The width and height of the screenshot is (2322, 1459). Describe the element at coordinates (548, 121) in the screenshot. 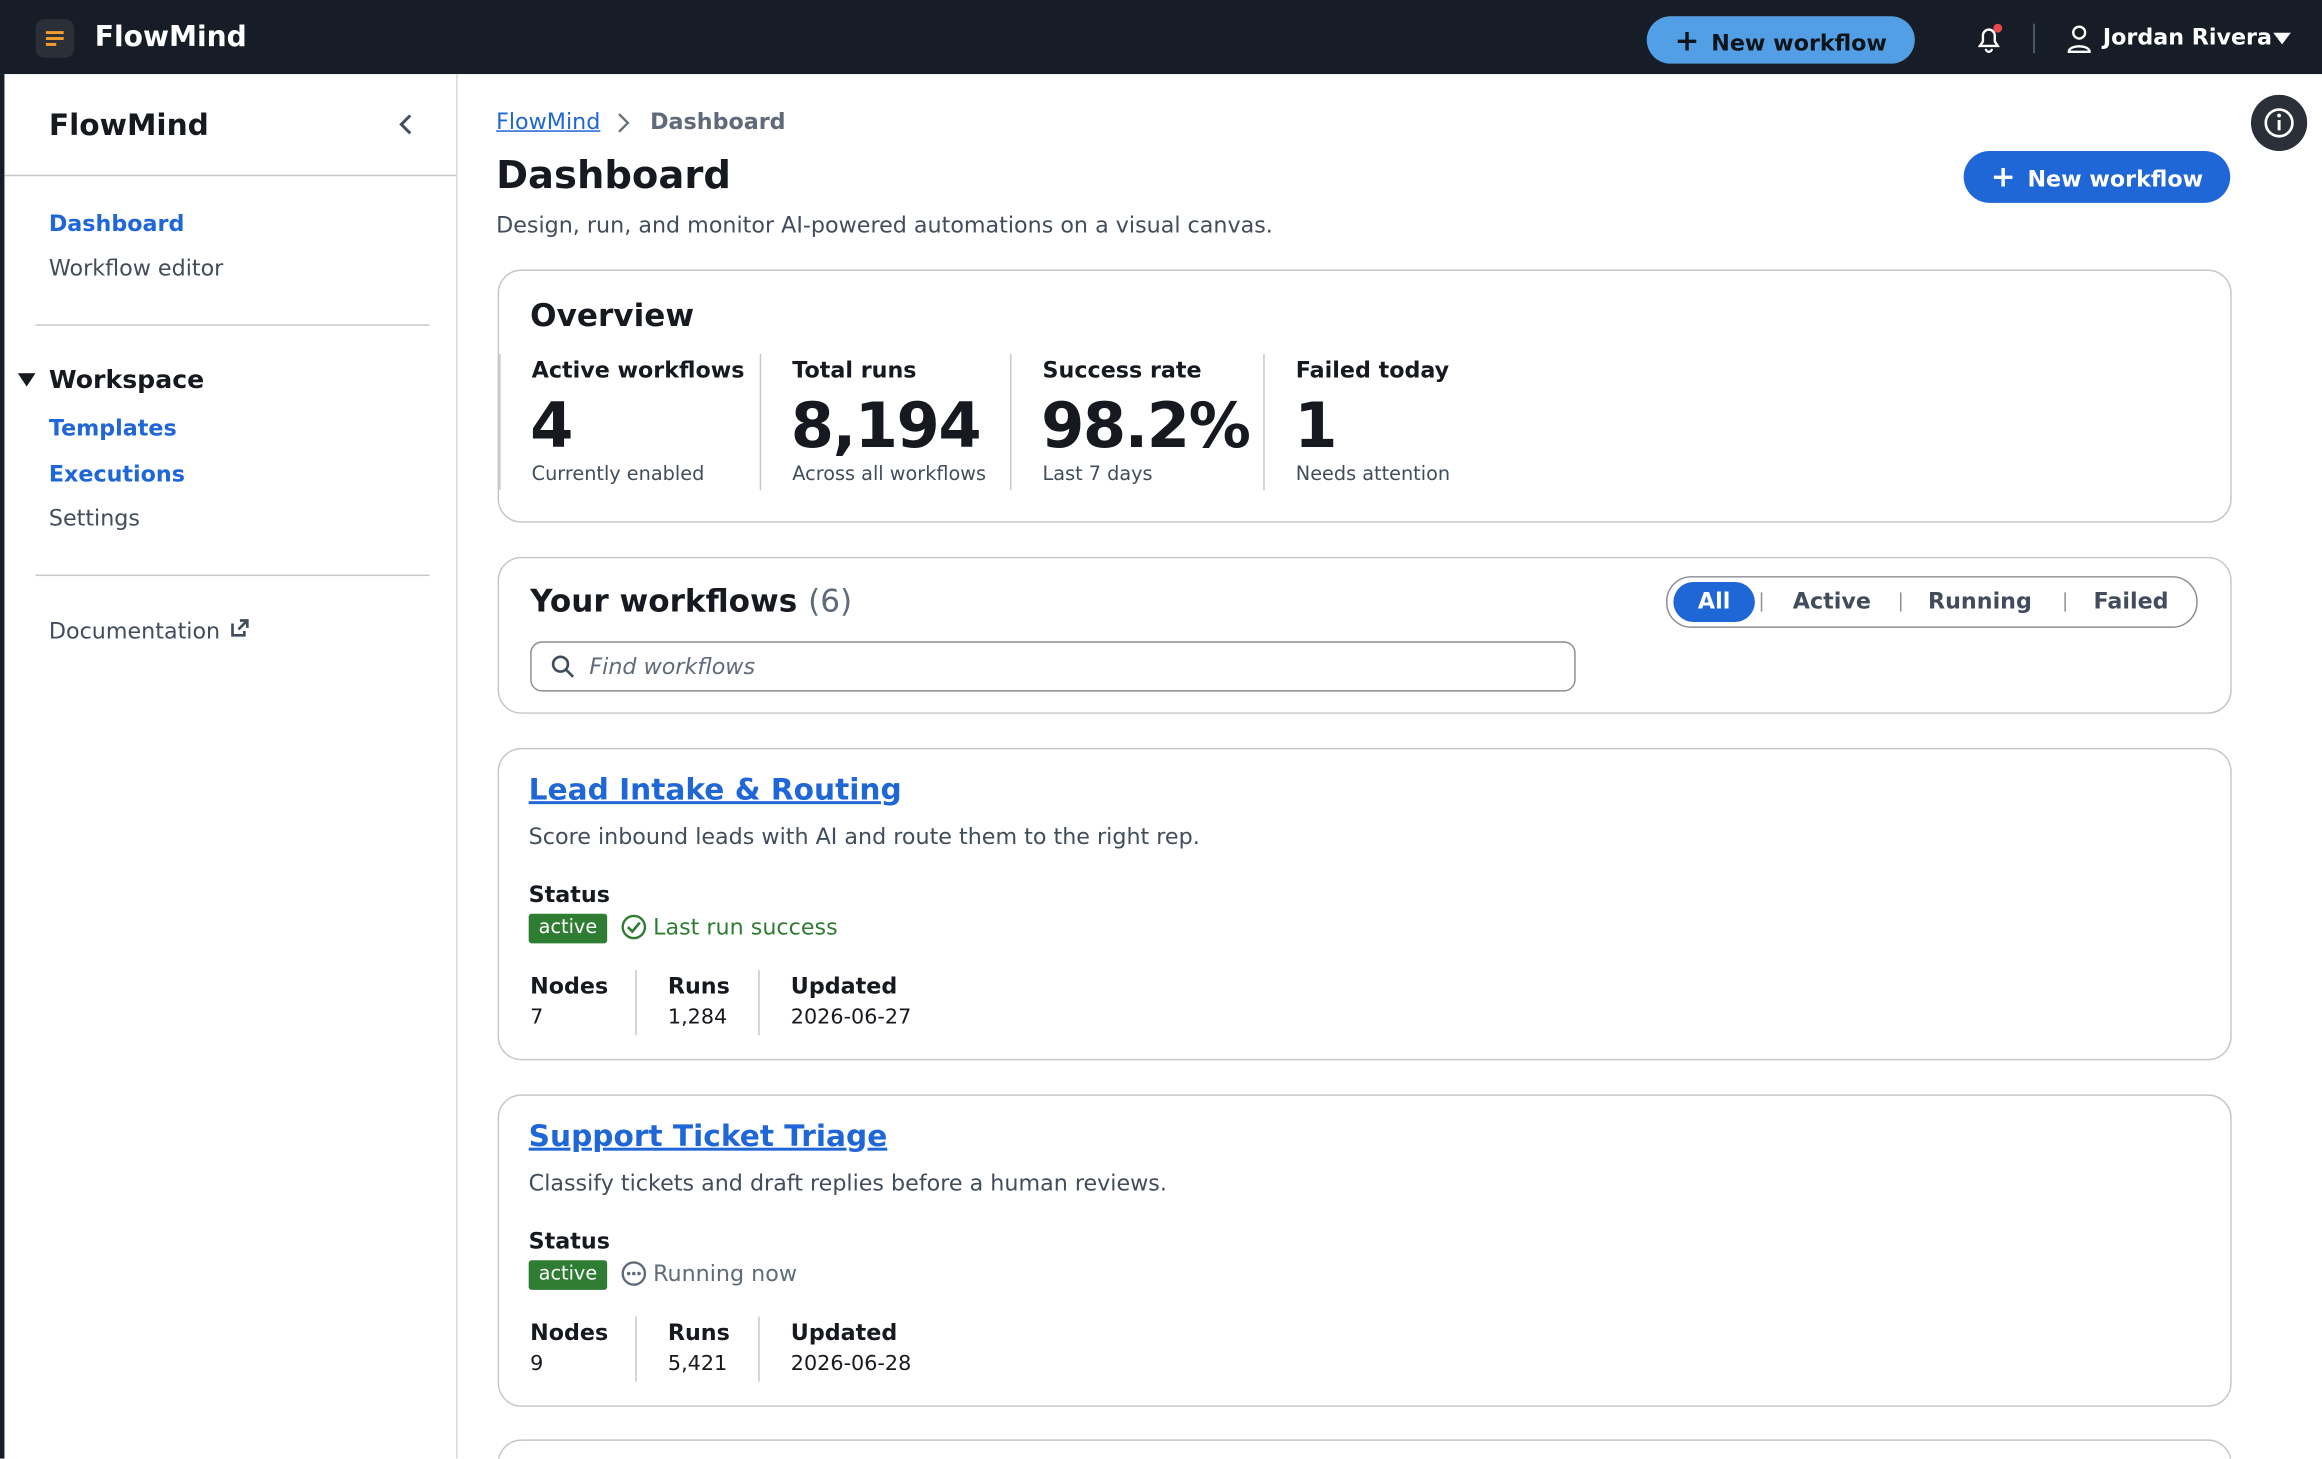

I see `breadcrumb-link: FlowMind` at that location.